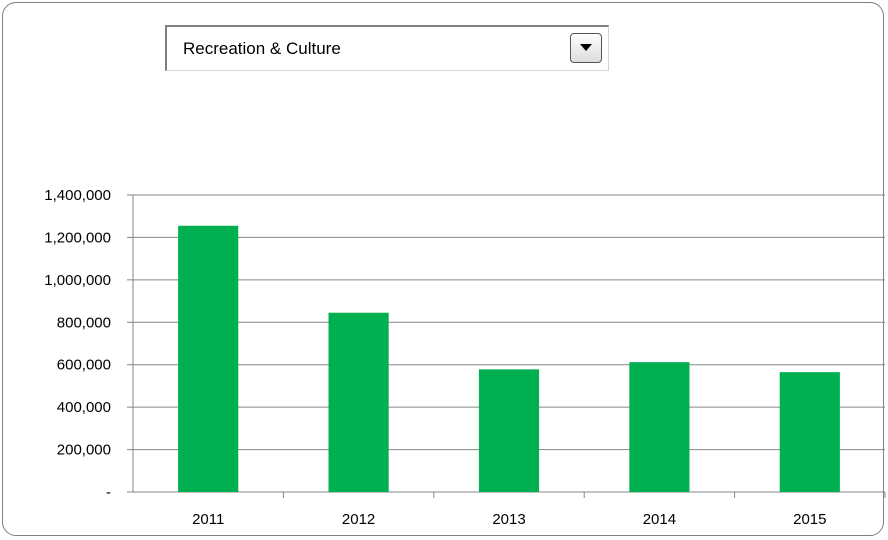  I want to click on x-tick-label: 2013, so click(508, 519).